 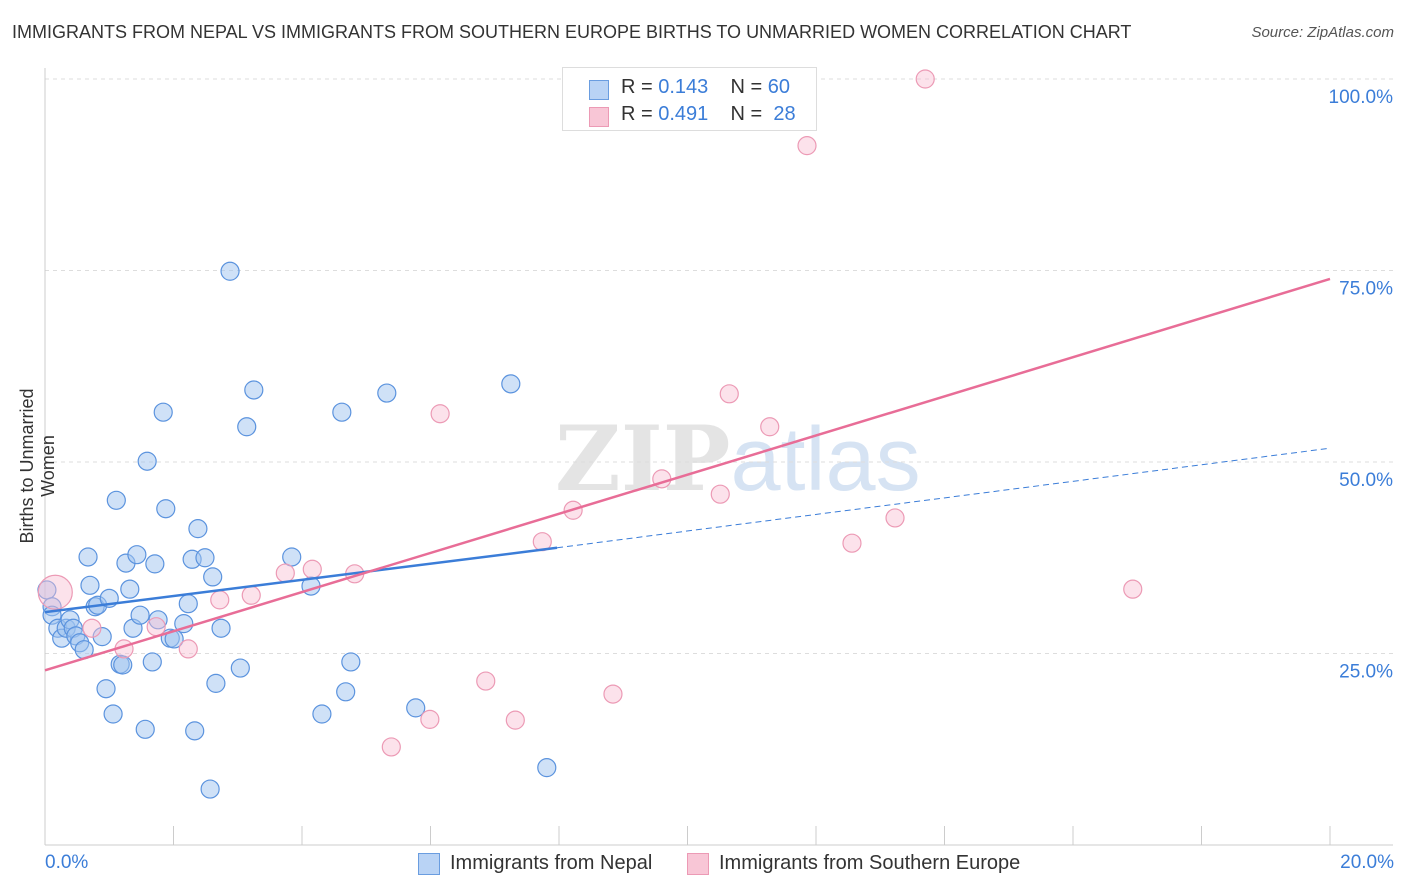 I want to click on nepal-r-value: 0.143, so click(x=683, y=86).